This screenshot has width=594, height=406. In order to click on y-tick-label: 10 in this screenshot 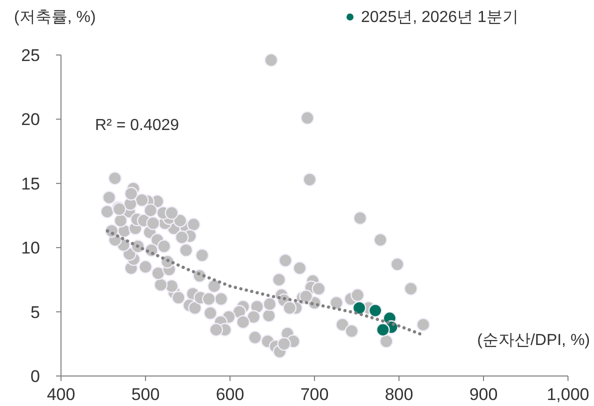, I will do `click(30, 248)`.